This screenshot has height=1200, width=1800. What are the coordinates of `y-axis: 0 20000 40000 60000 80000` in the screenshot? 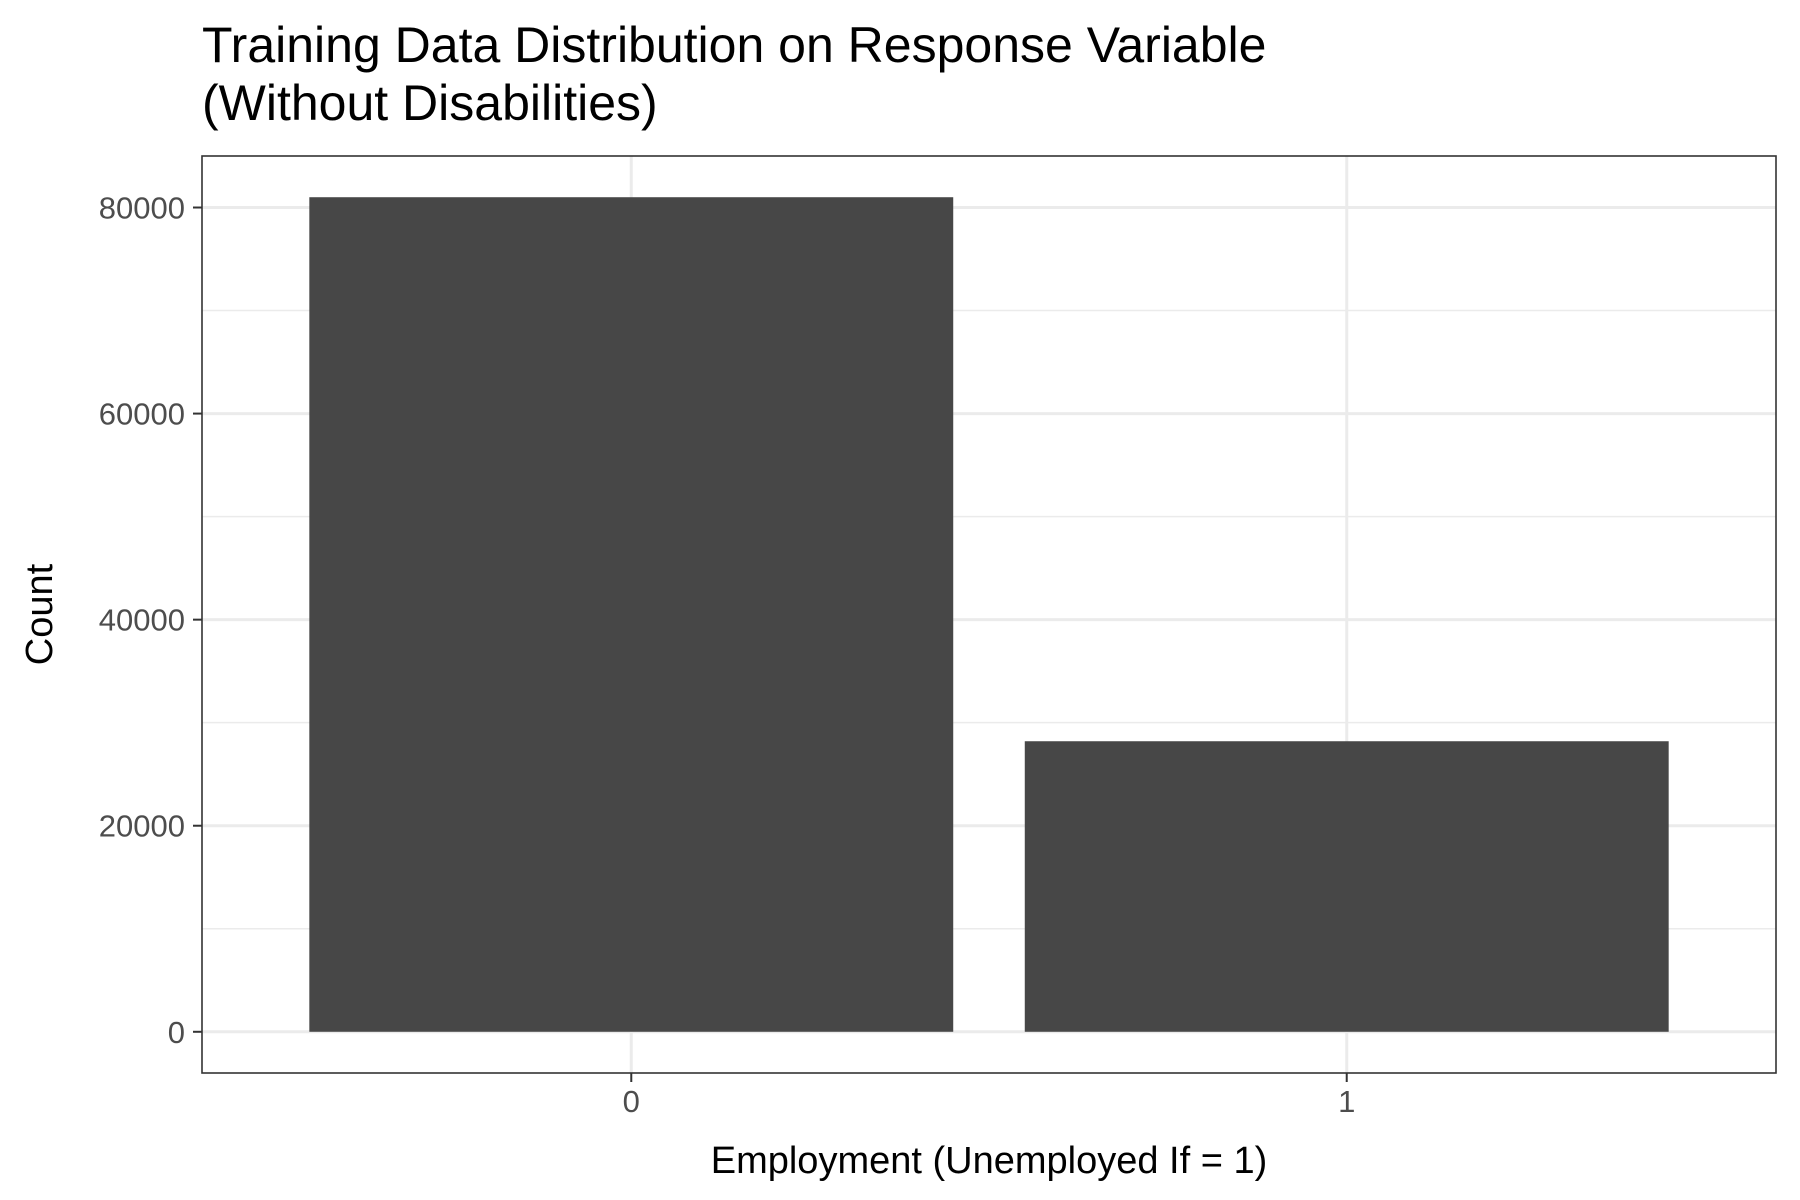 It's located at (150, 620).